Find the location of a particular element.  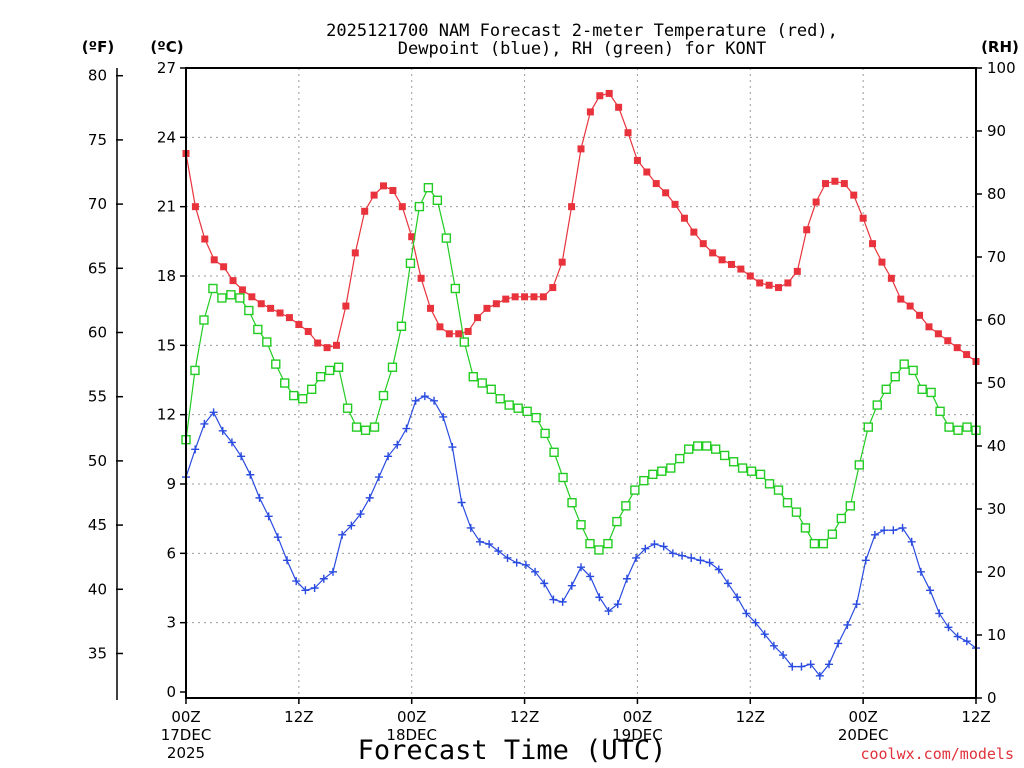

celsius-tick-label: 12 is located at coordinates (166, 415).